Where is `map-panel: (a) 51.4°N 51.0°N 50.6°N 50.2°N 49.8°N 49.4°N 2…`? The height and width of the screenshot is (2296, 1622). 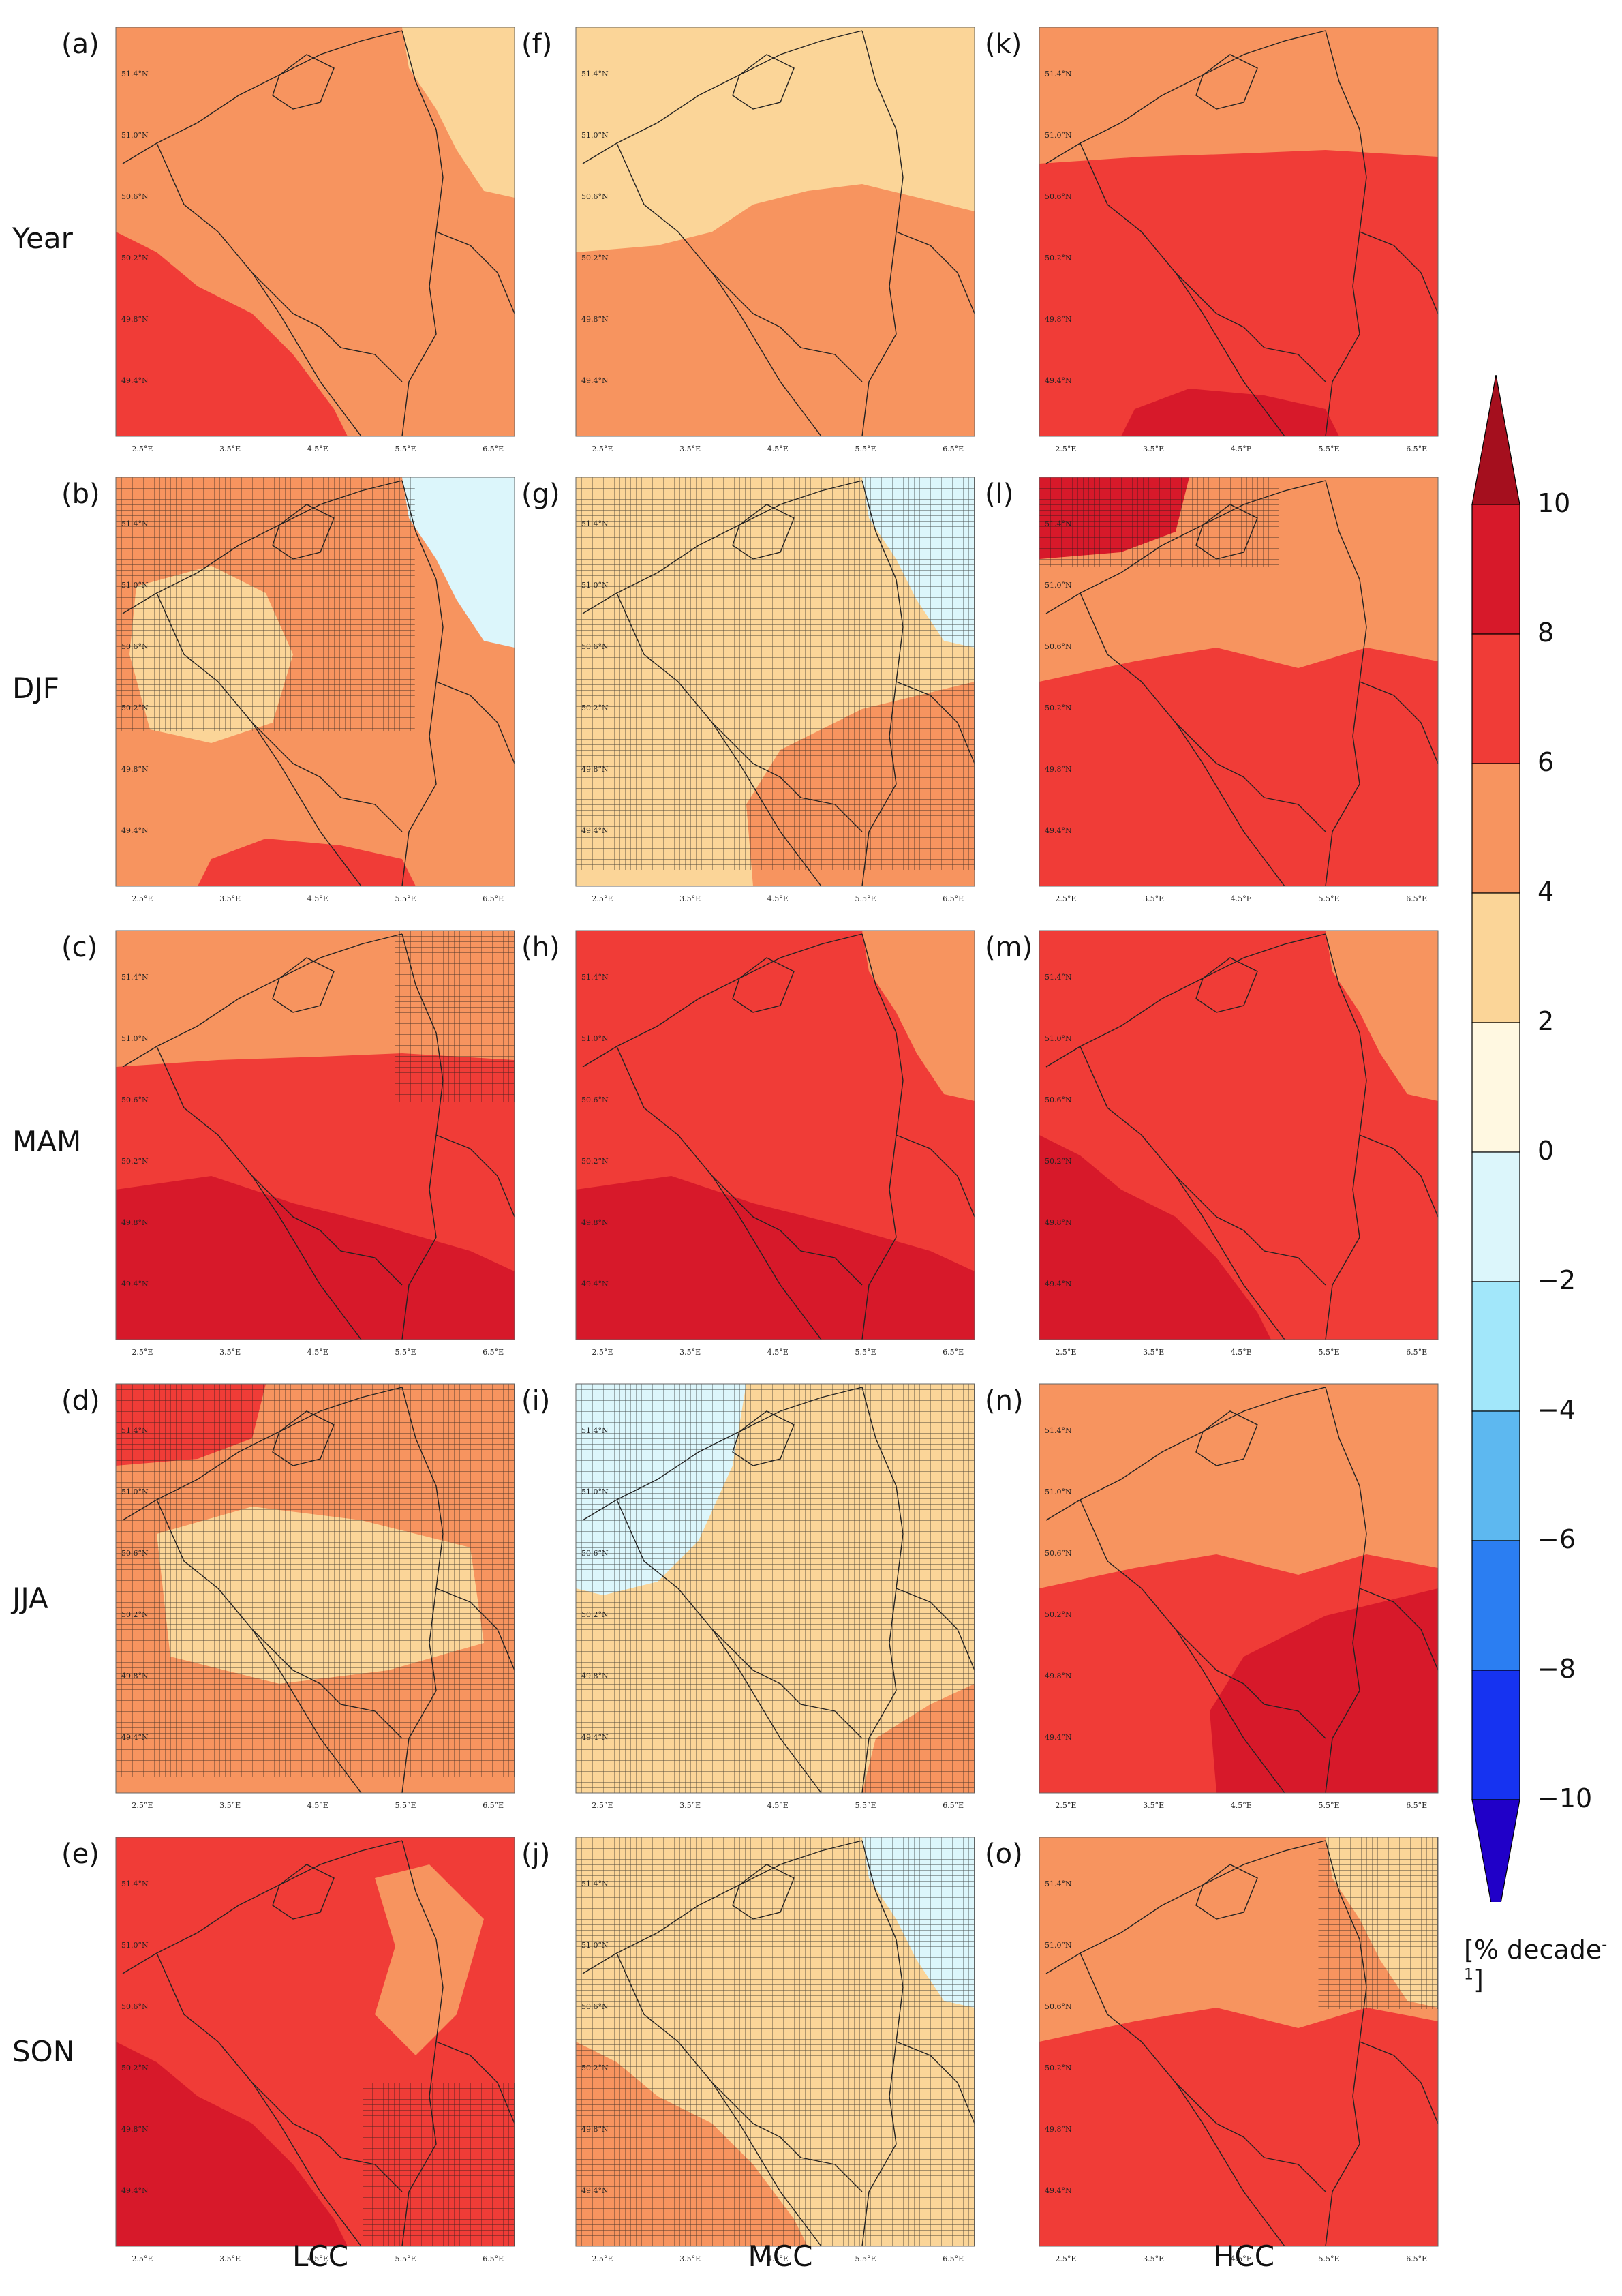
map-panel: (a) 51.4°N 51.0°N 50.6°N 50.2°N 49.8°N 49.4°N 2… is located at coordinates (293, 240).